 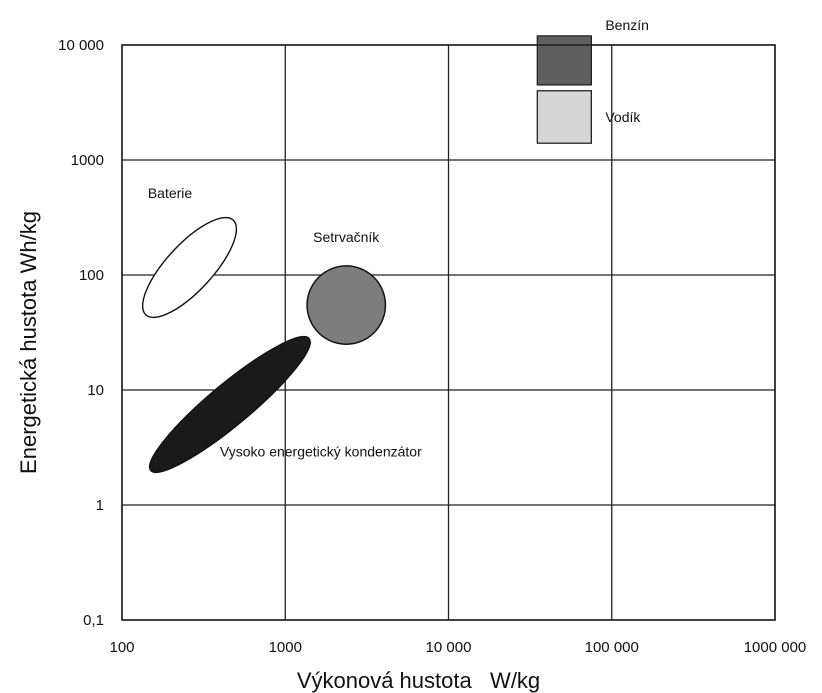 I want to click on region-benzin, so click(x=564, y=60).